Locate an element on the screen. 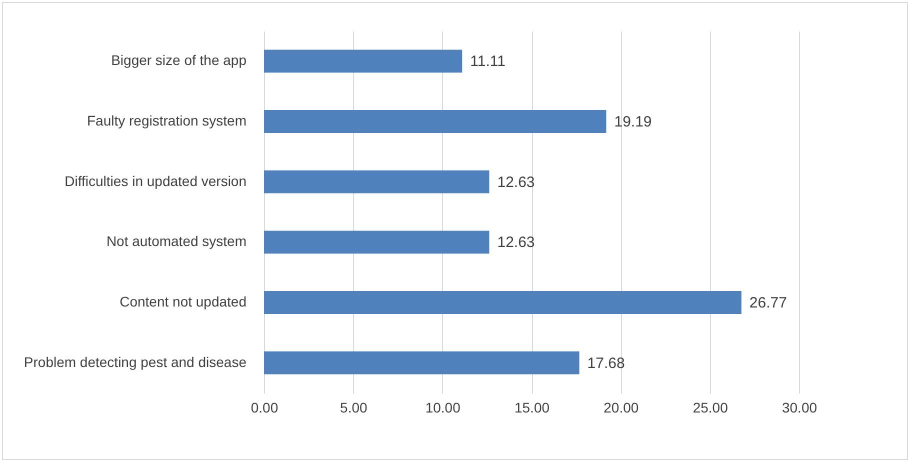 This screenshot has width=912, height=464. x-tick-label: 20.00 is located at coordinates (621, 408).